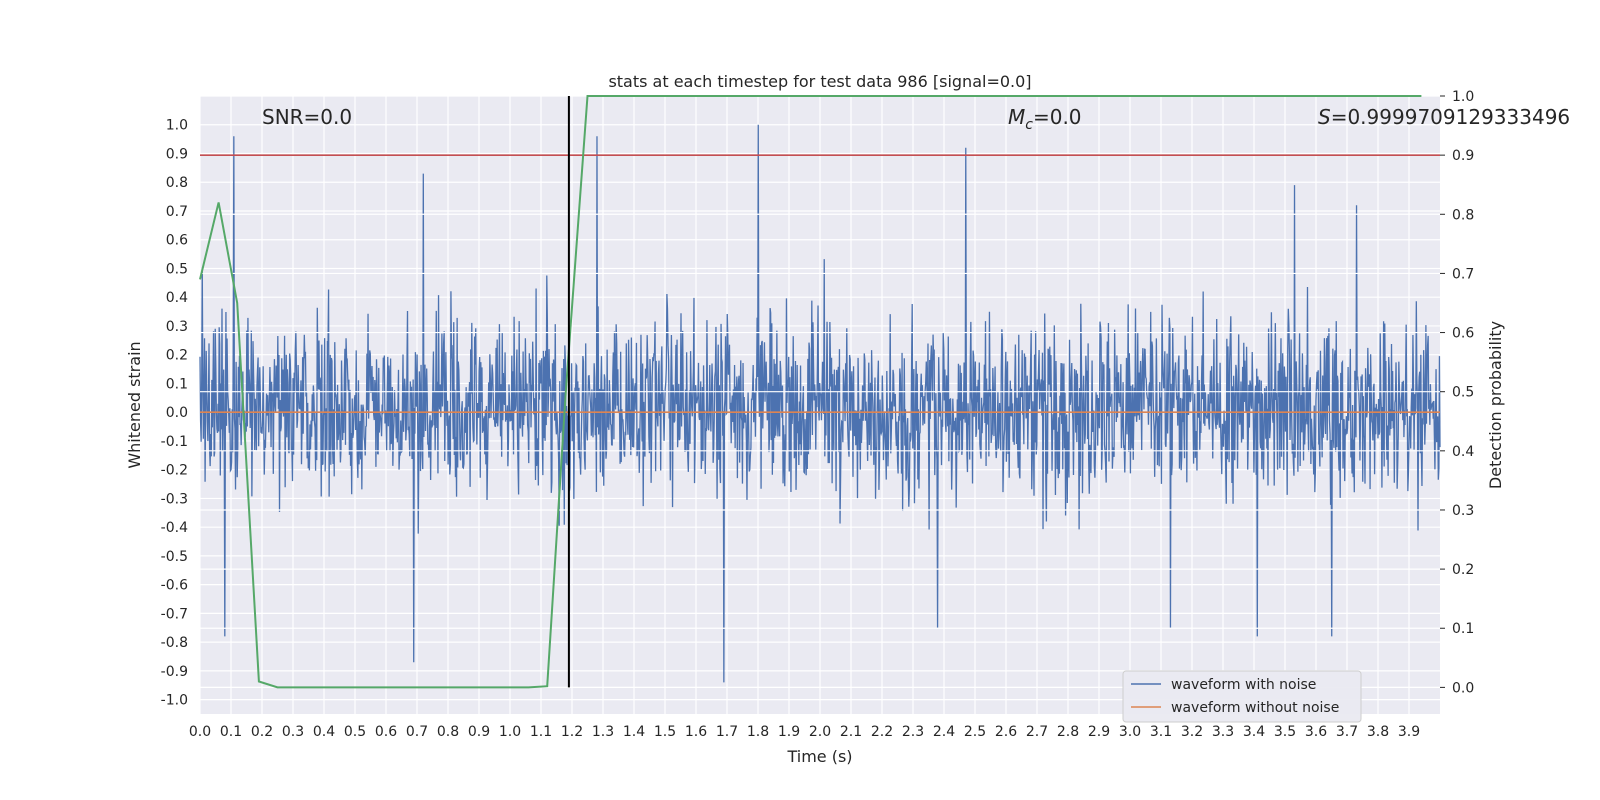 The height and width of the screenshot is (800, 1600). I want to click on y-axis-label: Whitened strain, so click(134, 404).